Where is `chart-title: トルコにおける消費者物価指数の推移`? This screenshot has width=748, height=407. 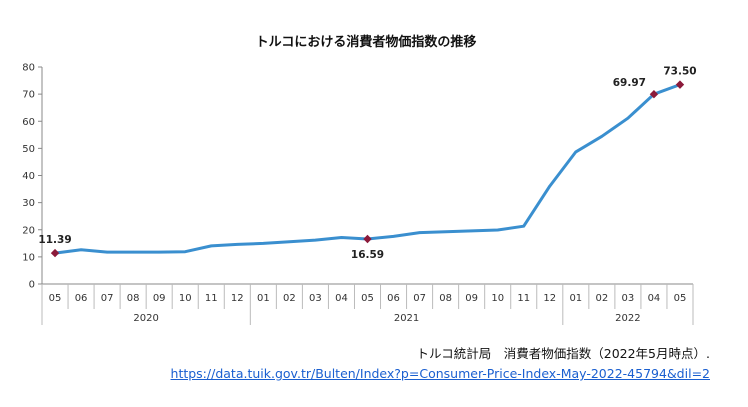
chart-title: トルコにおける消費者物価指数の推移 is located at coordinates (366, 42).